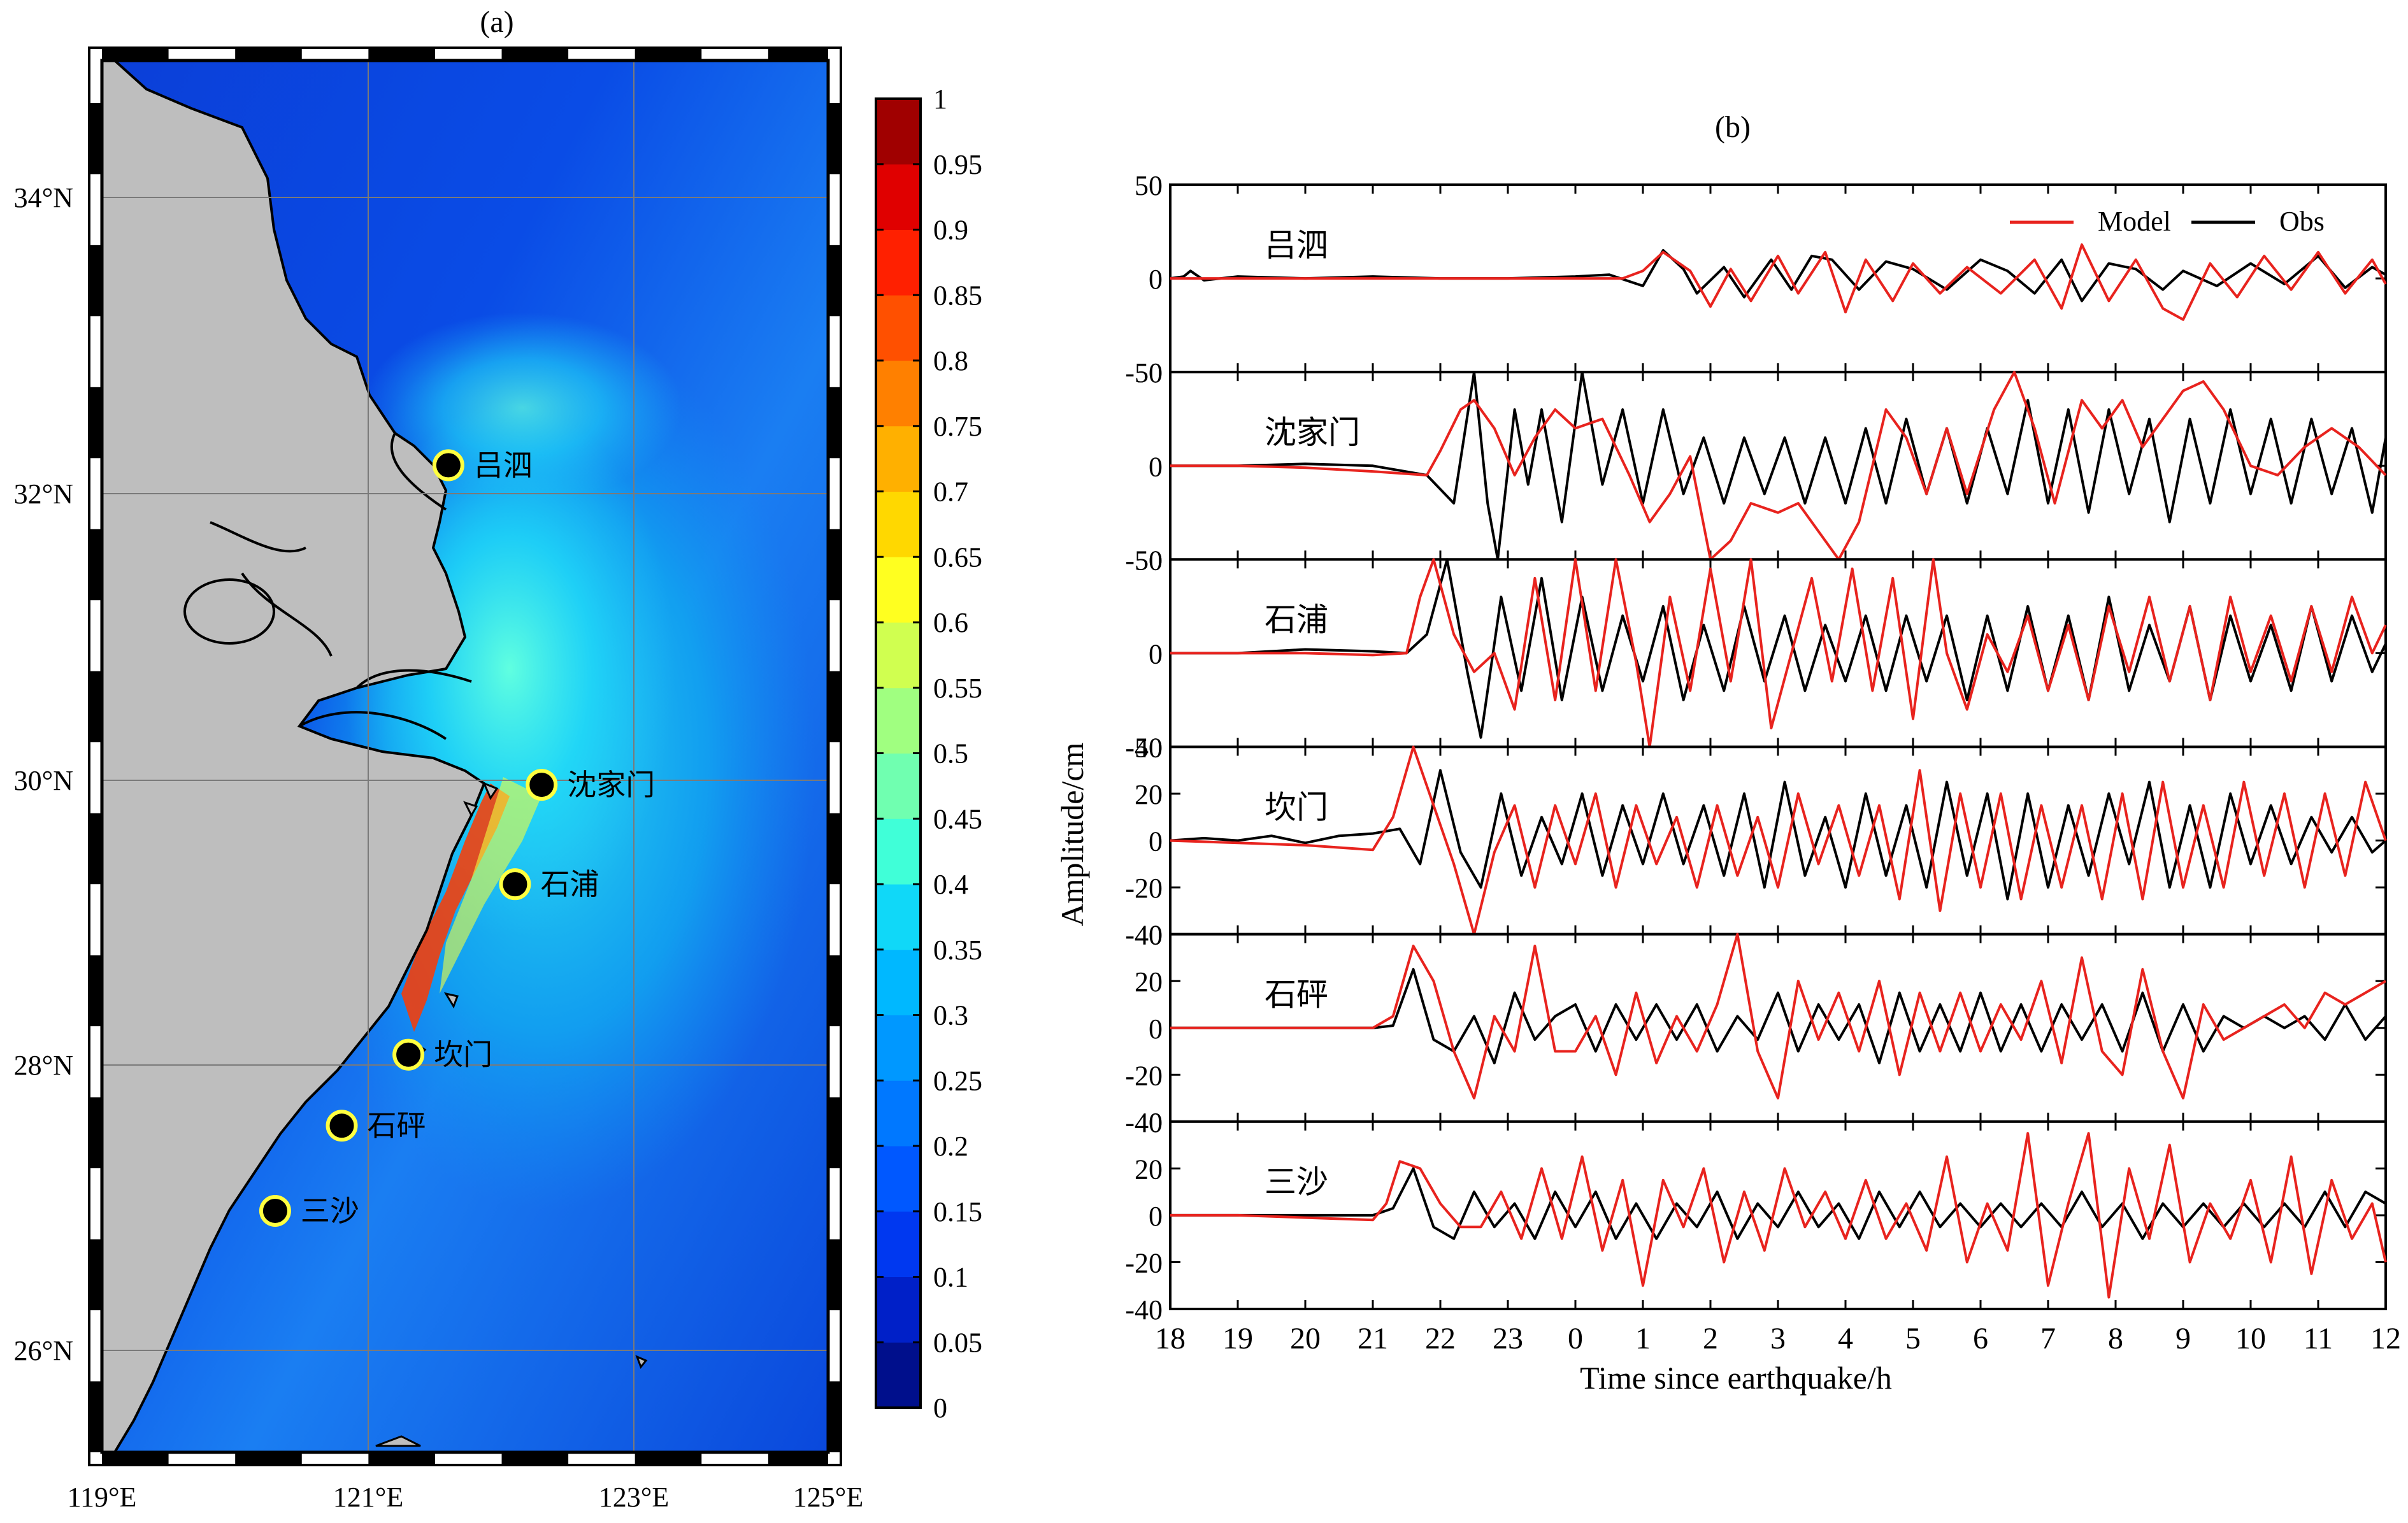  What do you see at coordinates (341, 587) in the screenshot?
I see `coastline-detail` at bounding box center [341, 587].